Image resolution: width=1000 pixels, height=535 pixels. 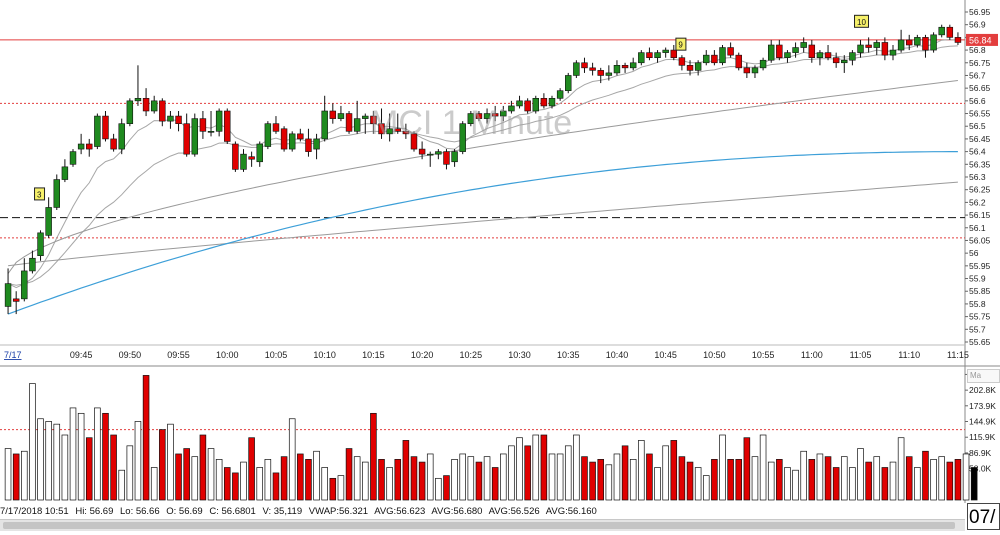 I want to click on status-avg-4: AVG:56.160, so click(x=571, y=511).